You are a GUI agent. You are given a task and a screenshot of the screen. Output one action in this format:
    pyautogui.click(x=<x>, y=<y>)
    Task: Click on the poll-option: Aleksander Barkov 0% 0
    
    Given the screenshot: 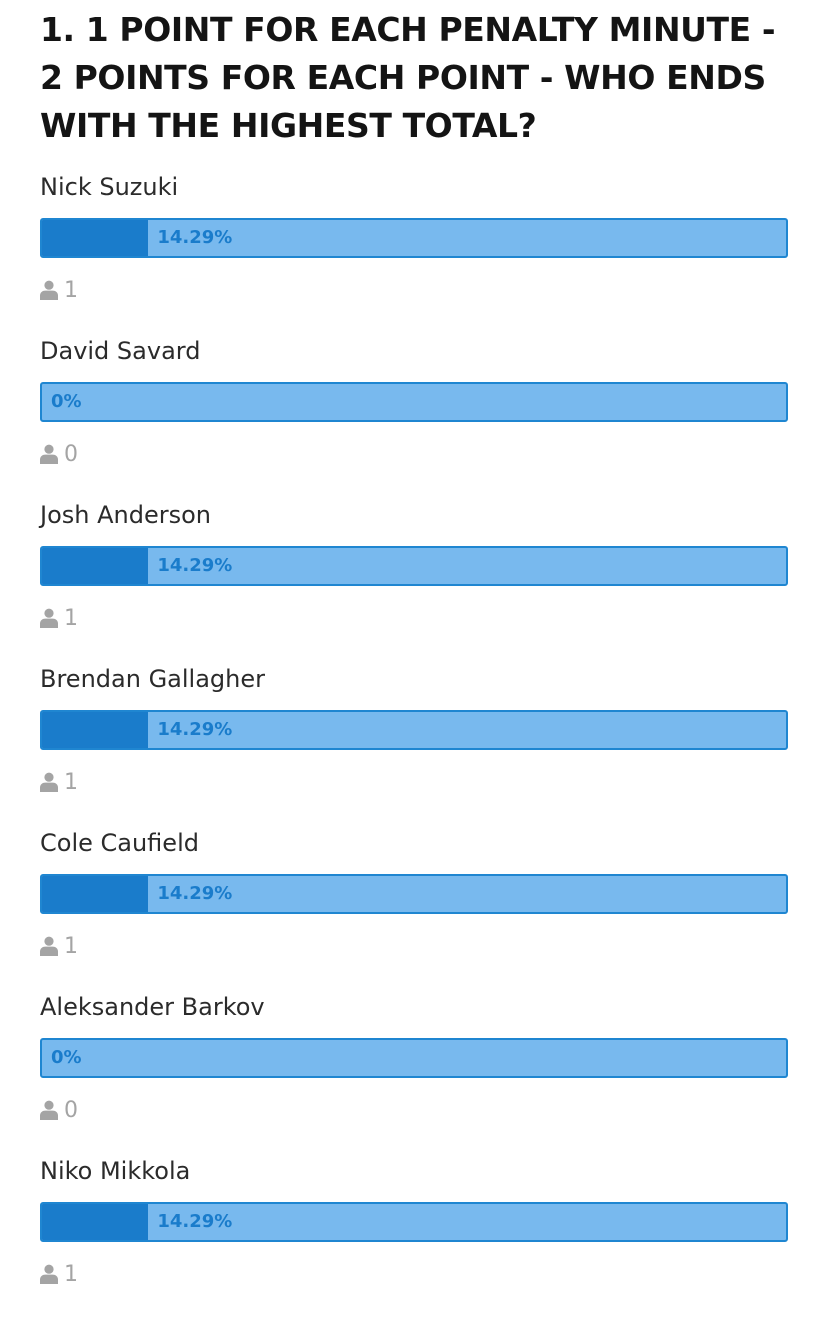 What is the action you would take?
    pyautogui.click(x=414, y=1074)
    